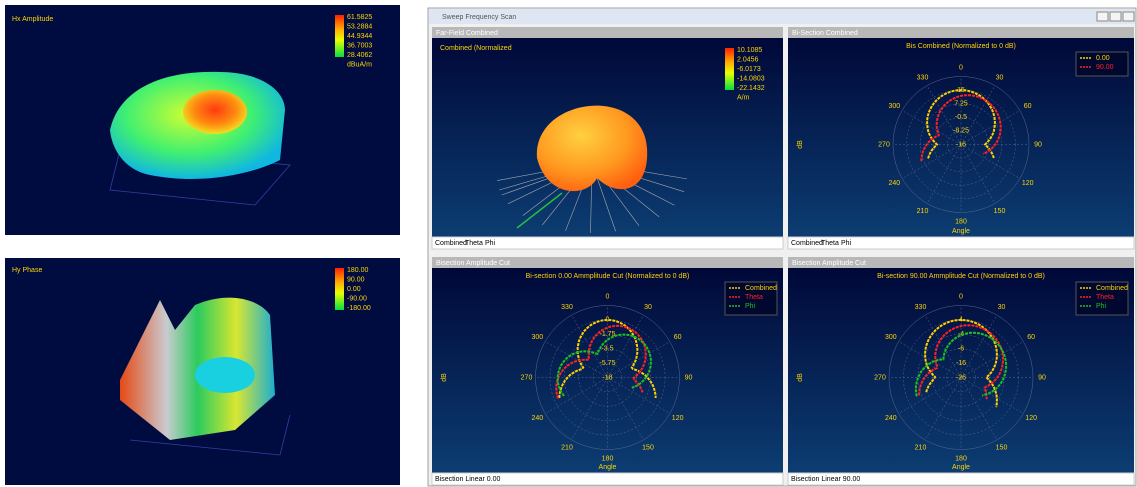  I want to click on axis-arrow, so click(539, 210).